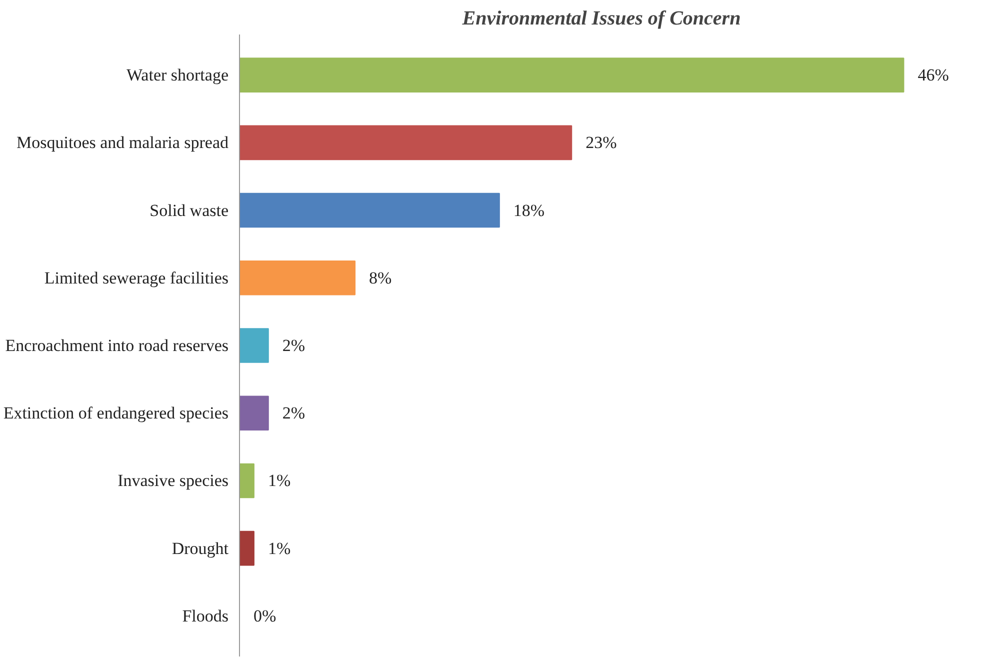 The image size is (985, 668). I want to click on y-tick-label: Water shortage, so click(177, 75).